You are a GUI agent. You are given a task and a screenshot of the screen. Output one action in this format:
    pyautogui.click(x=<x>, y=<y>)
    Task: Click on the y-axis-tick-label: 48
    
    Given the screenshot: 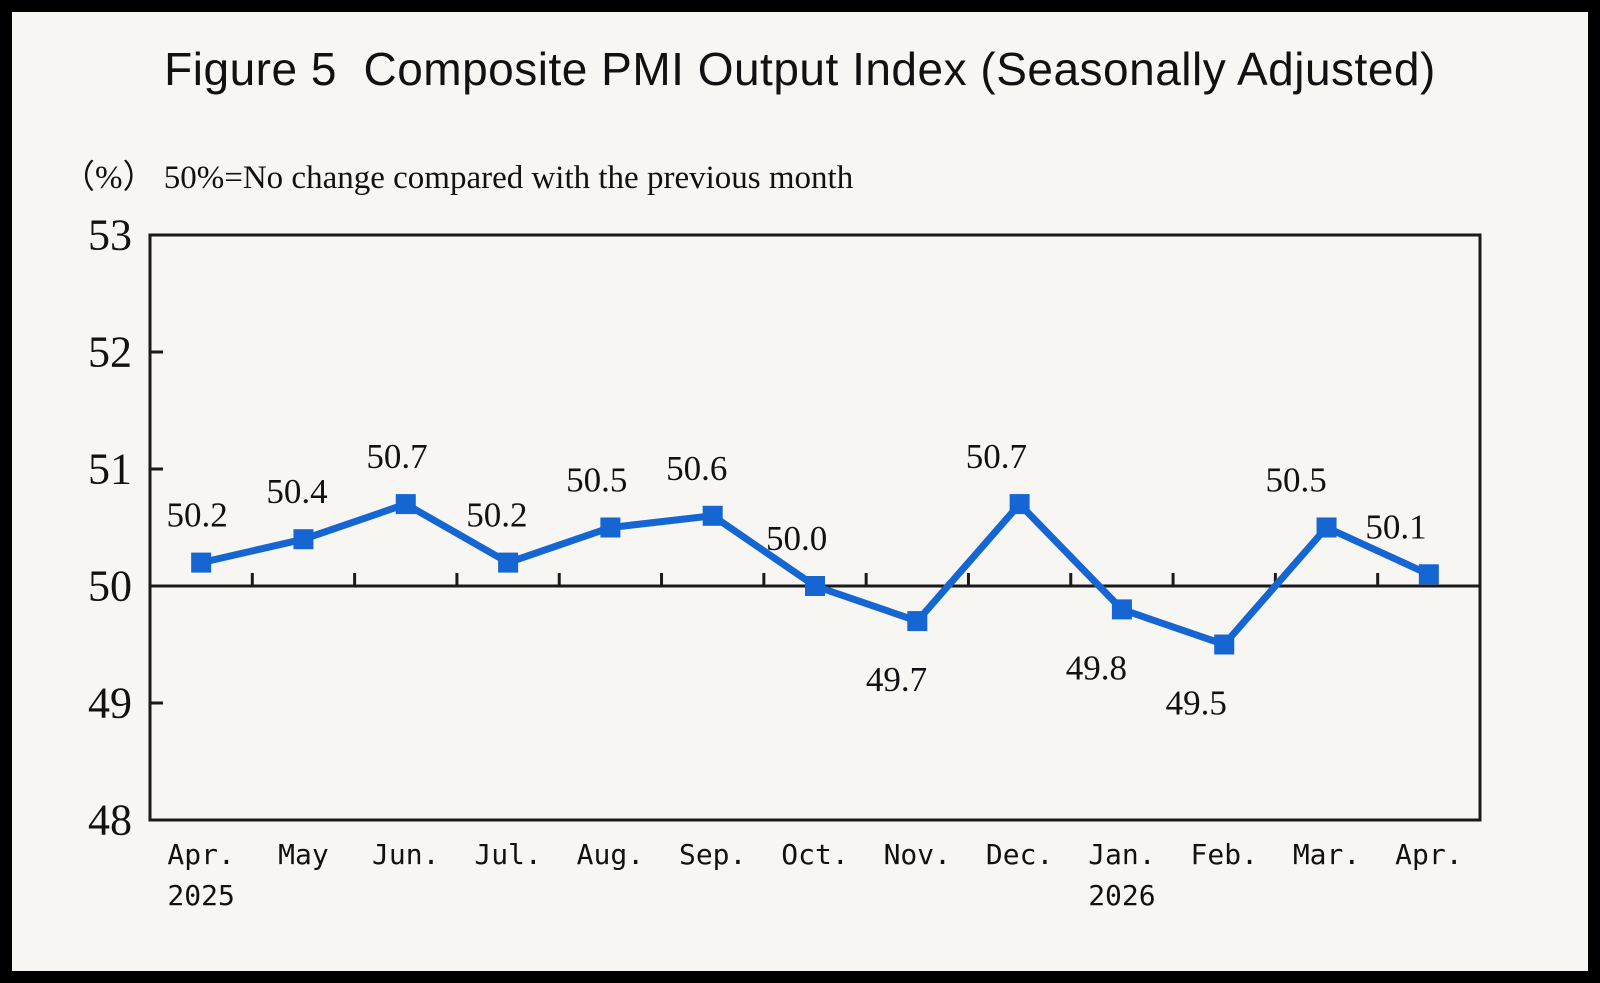 What is the action you would take?
    pyautogui.click(x=110, y=820)
    